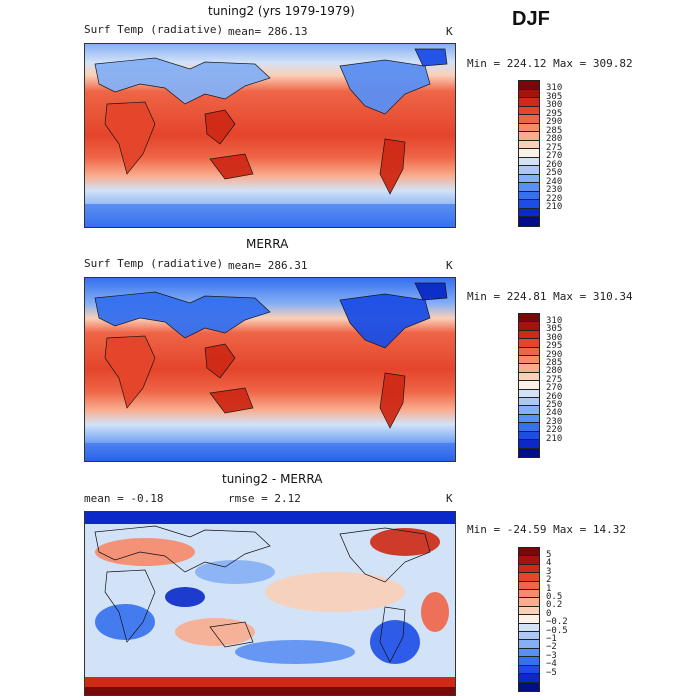 This screenshot has width=700, height=700. I want to click on panel1-minmax: Min = 224.12 Max = 309.82, so click(550, 63).